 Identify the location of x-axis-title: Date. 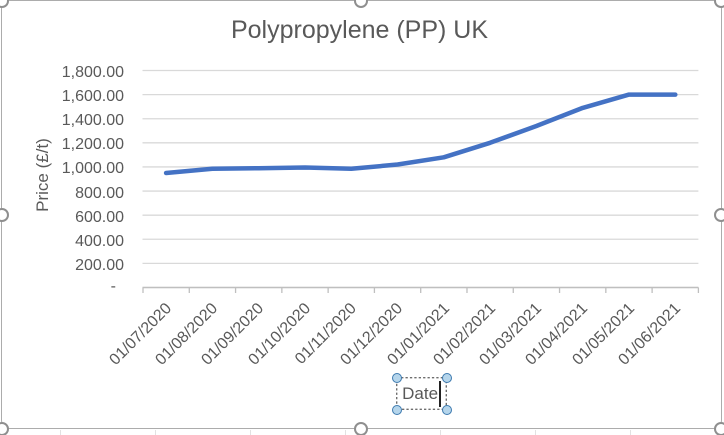
(420, 393).